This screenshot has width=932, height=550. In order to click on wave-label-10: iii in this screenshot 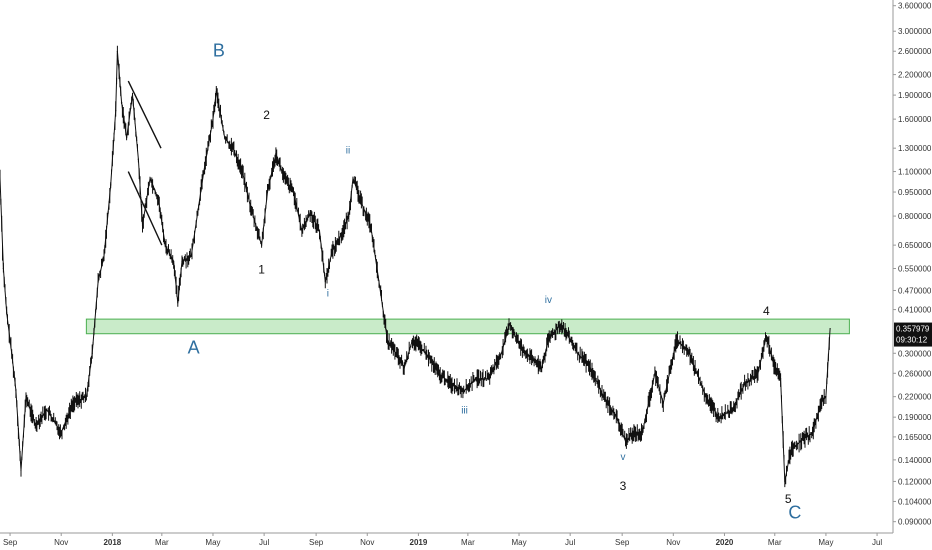, I will do `click(464, 411)`.